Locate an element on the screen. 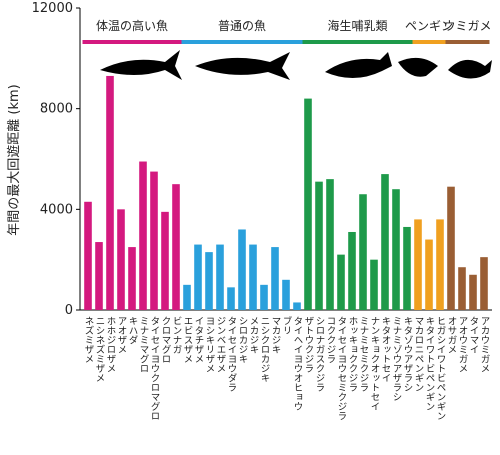 This screenshot has width=500, height=455. shark-icon is located at coordinates (141, 65).